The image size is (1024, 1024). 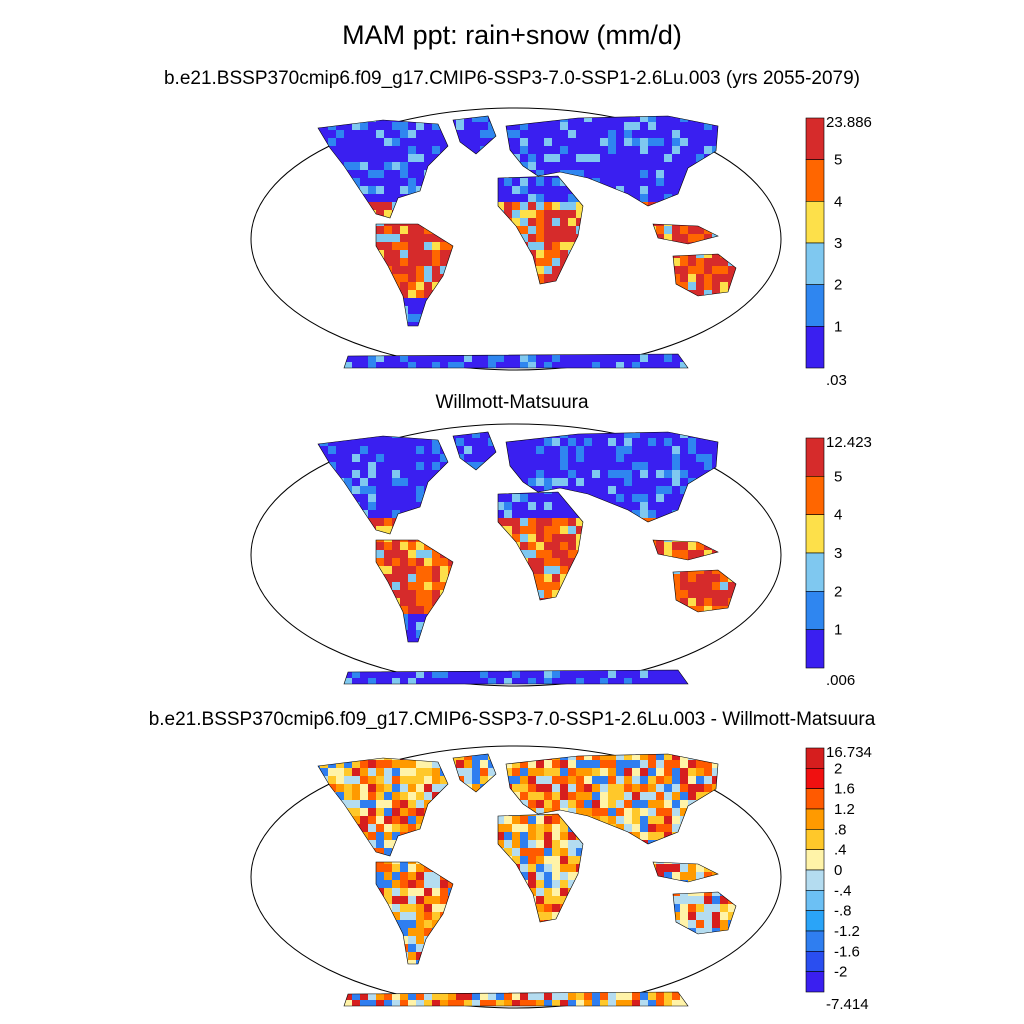 What do you see at coordinates (843, 911) in the screenshot?
I see `colorbar-tick-label: -.8` at bounding box center [843, 911].